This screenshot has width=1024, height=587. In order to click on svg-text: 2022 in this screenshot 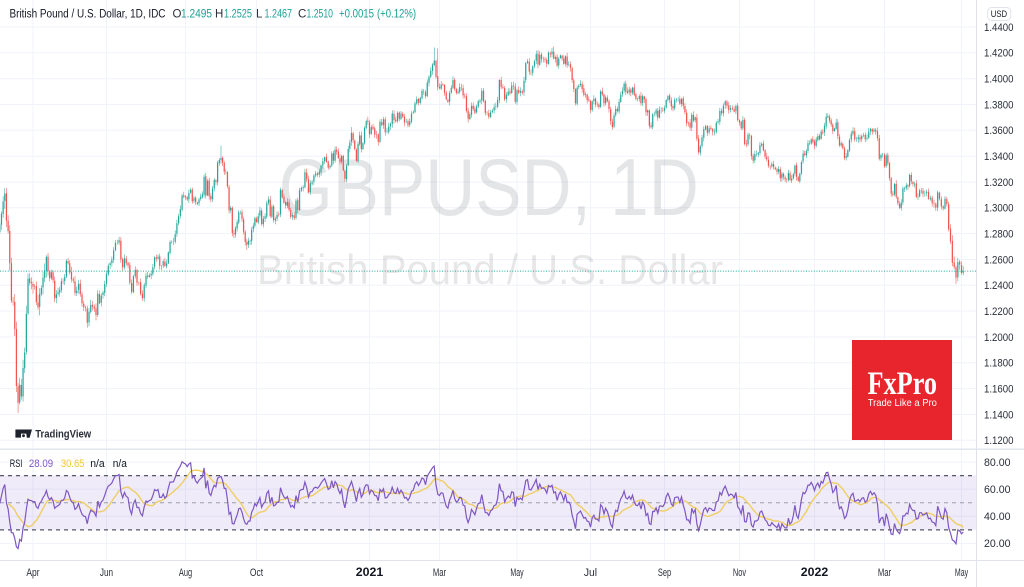, I will do `click(815, 573)`.